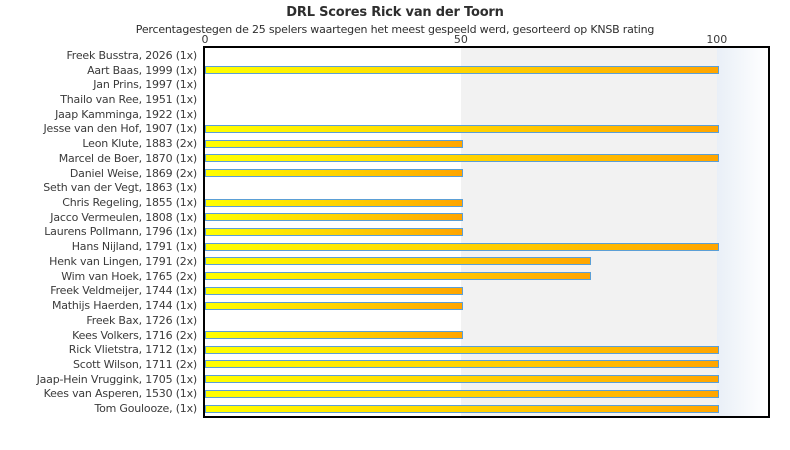 This screenshot has width=790, height=450. Describe the element at coordinates (134, 335) in the screenshot. I see `y-category-label: Kees Volkers, 1716 (2x)` at that location.